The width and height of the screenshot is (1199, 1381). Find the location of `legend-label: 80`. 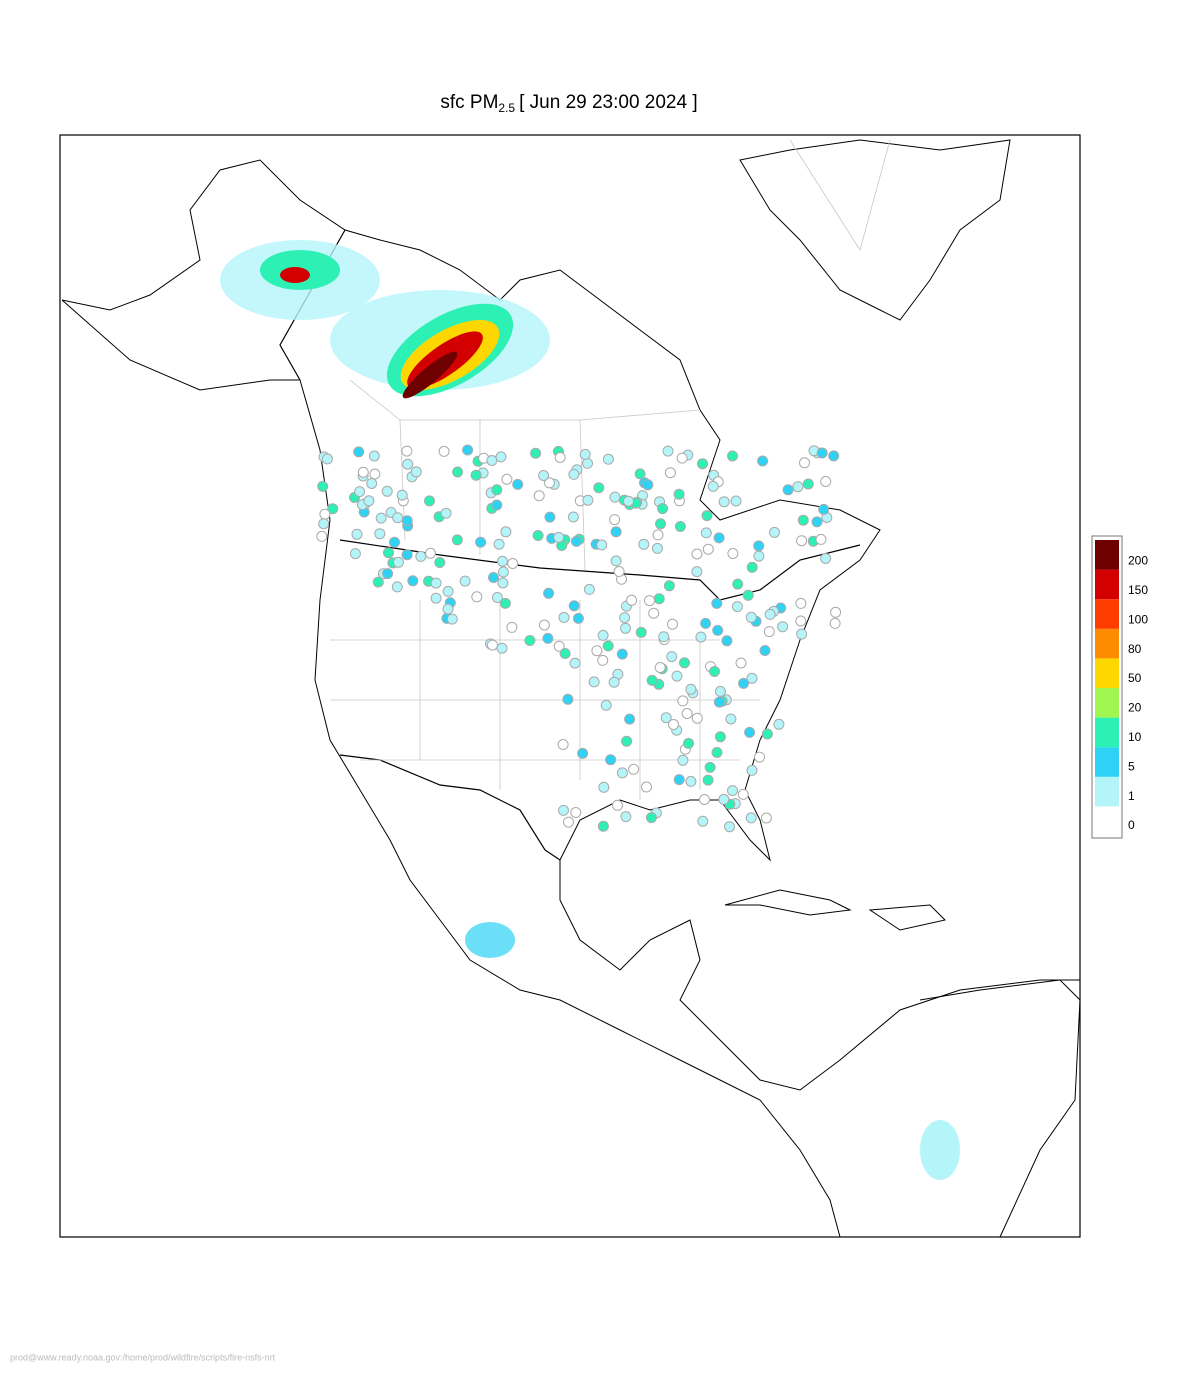

legend-label: 80 is located at coordinates (1135, 649).